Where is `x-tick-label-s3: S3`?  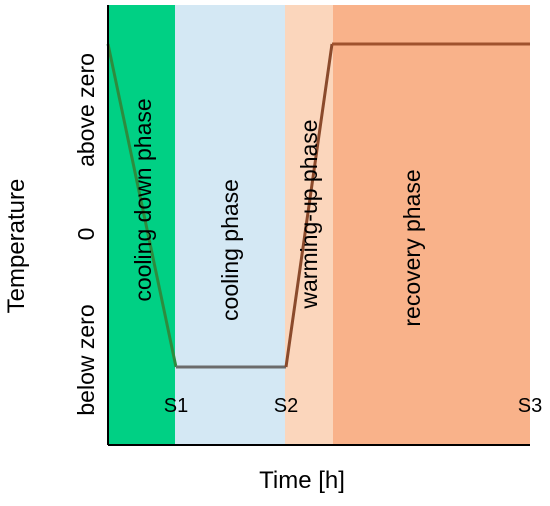 x-tick-label-s3: S3 is located at coordinates (530, 406).